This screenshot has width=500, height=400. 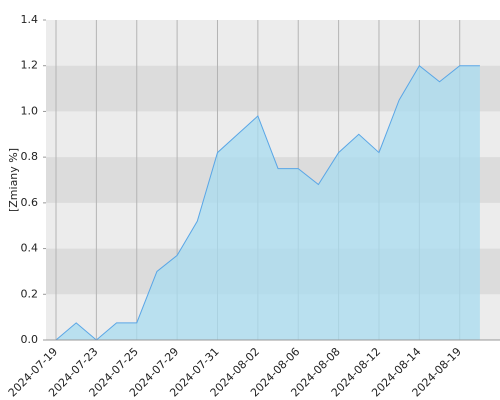 I want to click on y-tick-label: 1.0, so click(x=30, y=110).